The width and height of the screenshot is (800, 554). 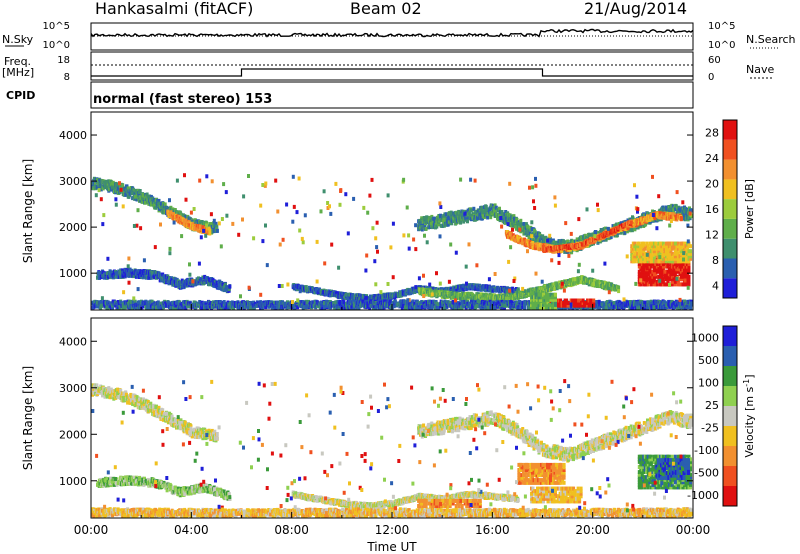 I want to click on nsky-tick-high: 10^5, so click(x=56, y=26).